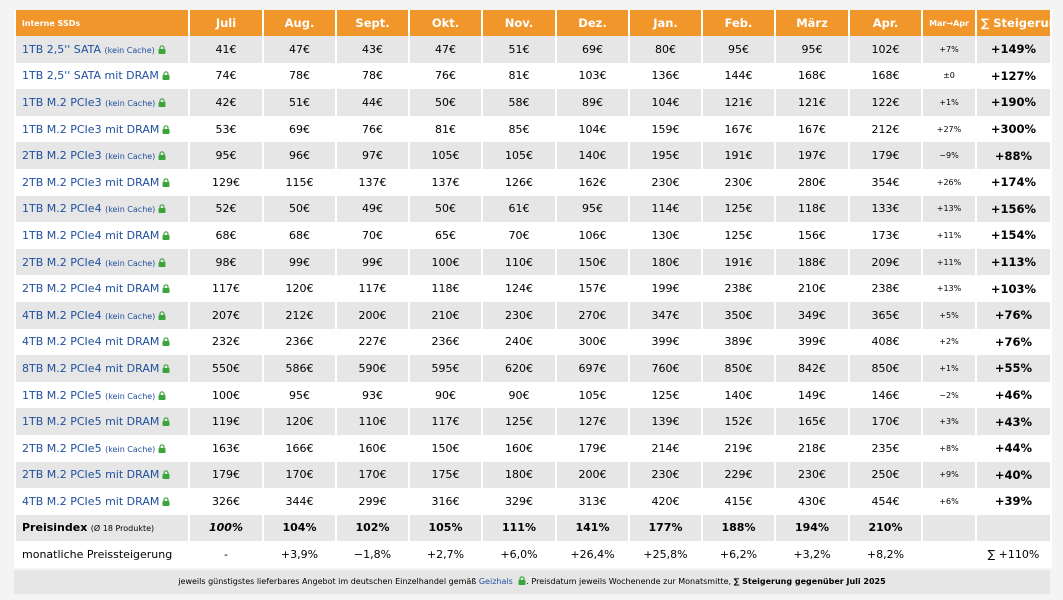 This screenshot has height=600, width=1063. I want to click on column-header: ∑ Steigerung, so click(1013, 23).